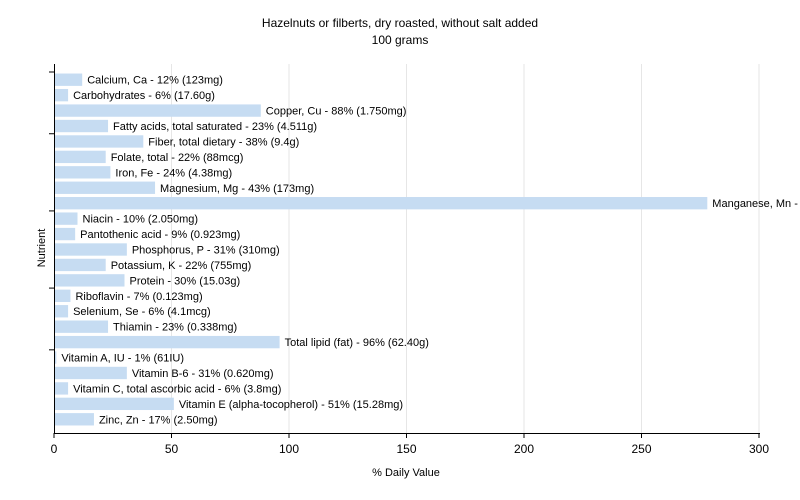  What do you see at coordinates (144, 96) in the screenshot?
I see `bar-label: Carbohydrates - 6% (17.60g)` at bounding box center [144, 96].